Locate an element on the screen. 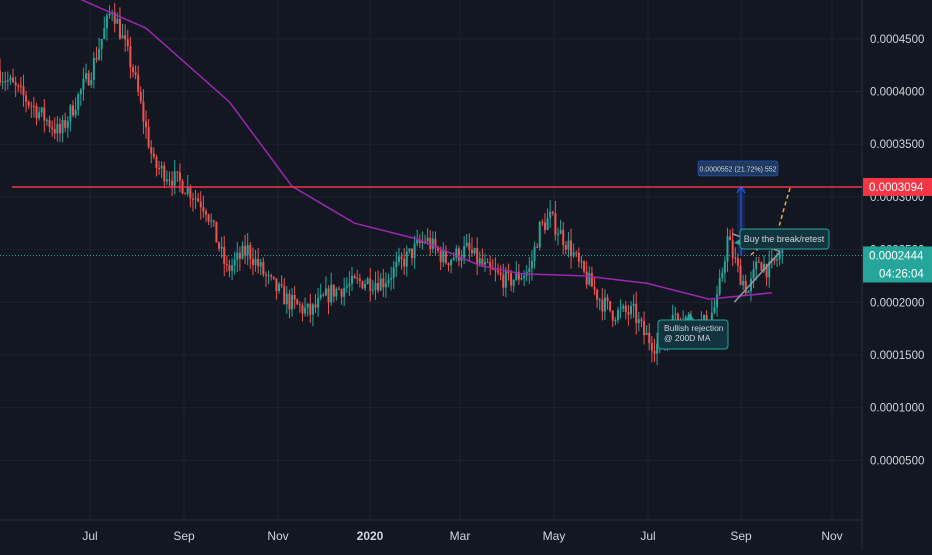 Image resolution: width=932 pixels, height=555 pixels. triangle-lower-line is located at coordinates (757, 277).